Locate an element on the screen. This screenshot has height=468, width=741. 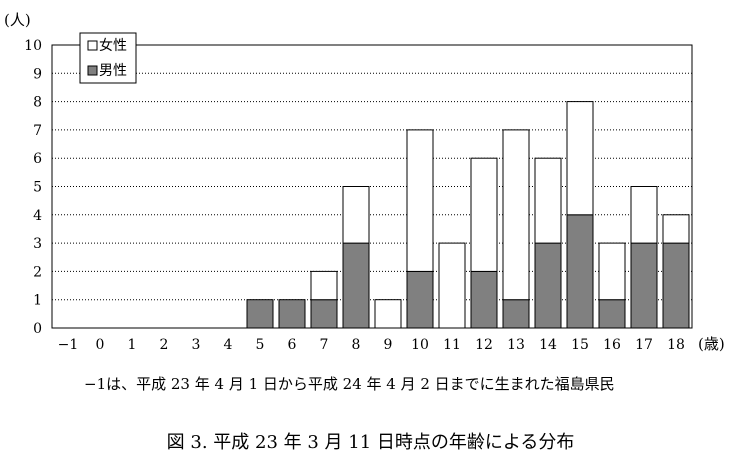
x-tick-label: 5 is located at coordinates (260, 345).